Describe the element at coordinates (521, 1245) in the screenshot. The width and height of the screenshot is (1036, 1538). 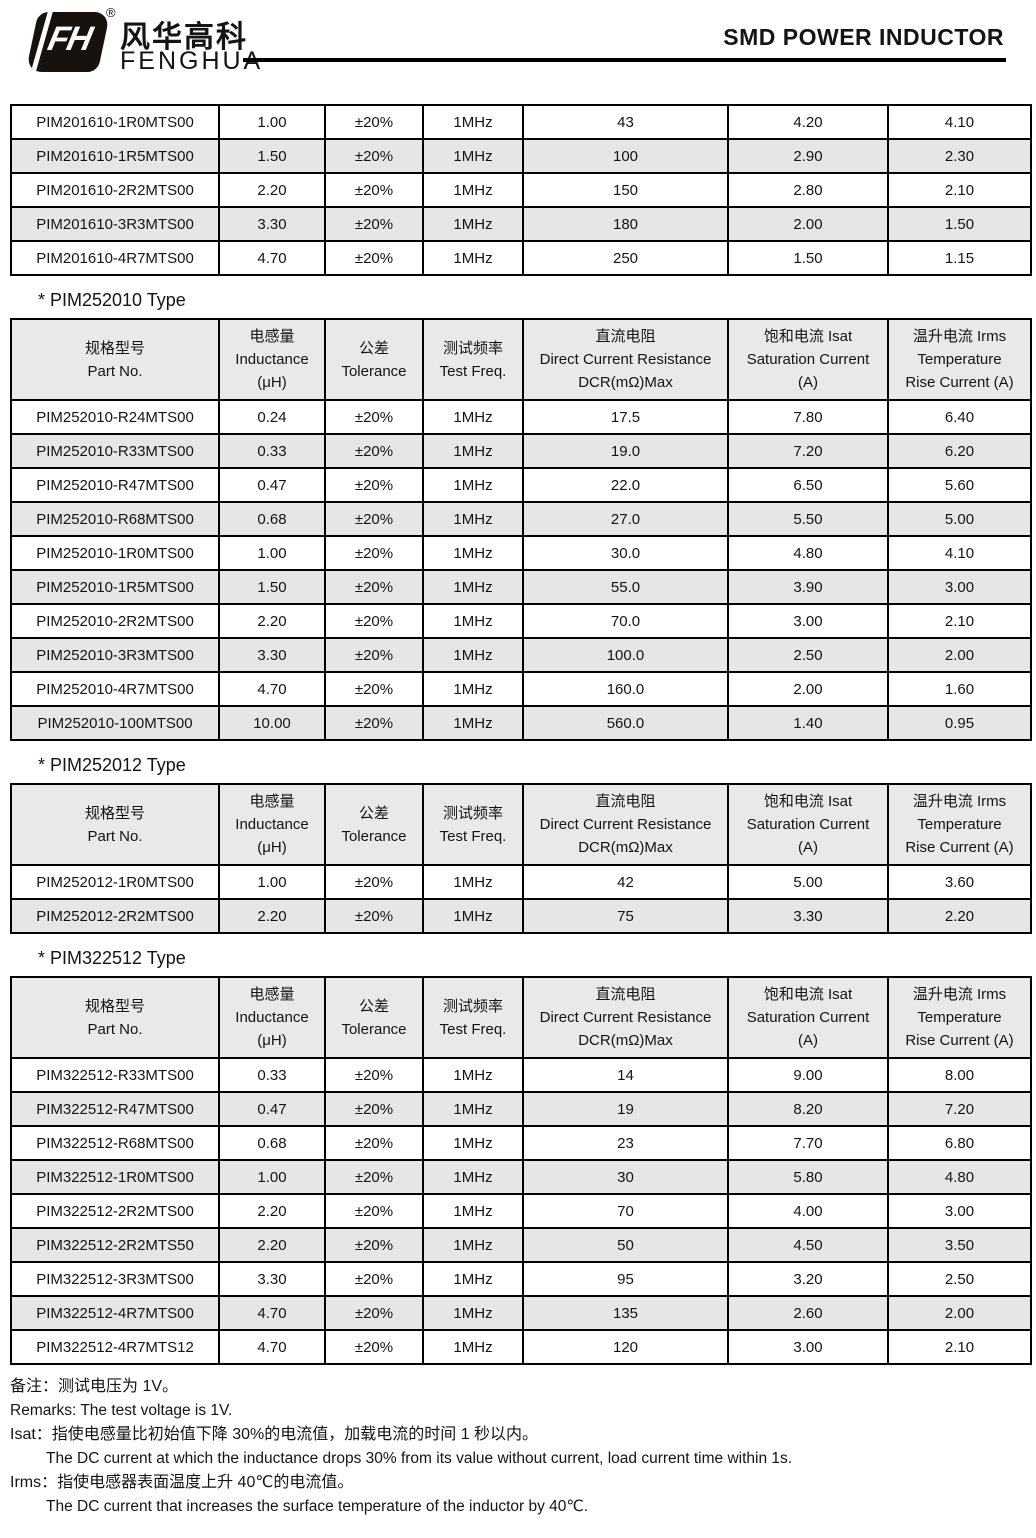
I see `table-row: PIM322512-2R2MTS50 2.20 ±20% 1MHz 50 4.50 3.50` at that location.